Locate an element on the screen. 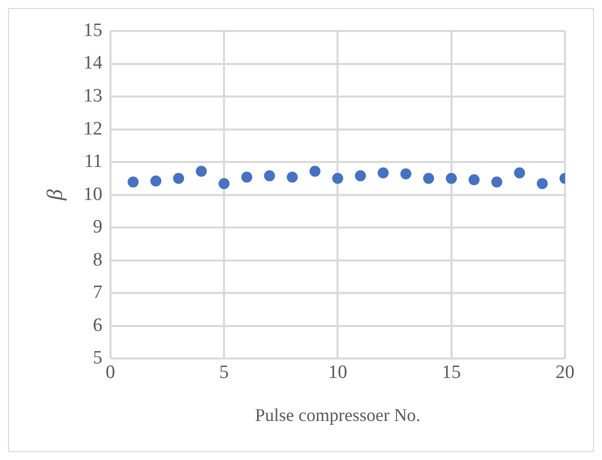 This screenshot has height=460, width=602. x-tick-label: 5 is located at coordinates (224, 372).